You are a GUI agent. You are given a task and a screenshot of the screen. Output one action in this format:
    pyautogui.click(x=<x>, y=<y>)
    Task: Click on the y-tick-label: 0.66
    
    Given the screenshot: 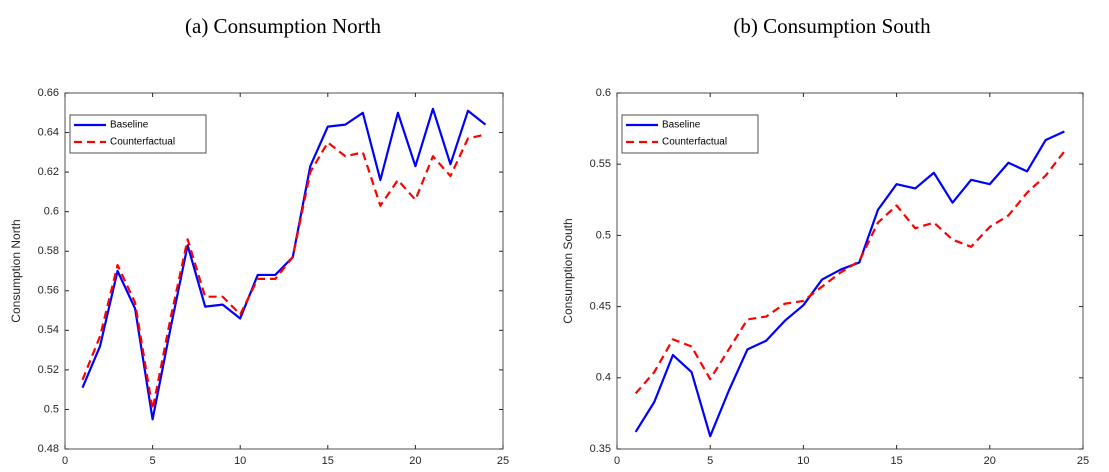 What is the action you would take?
    pyautogui.click(x=48, y=93)
    